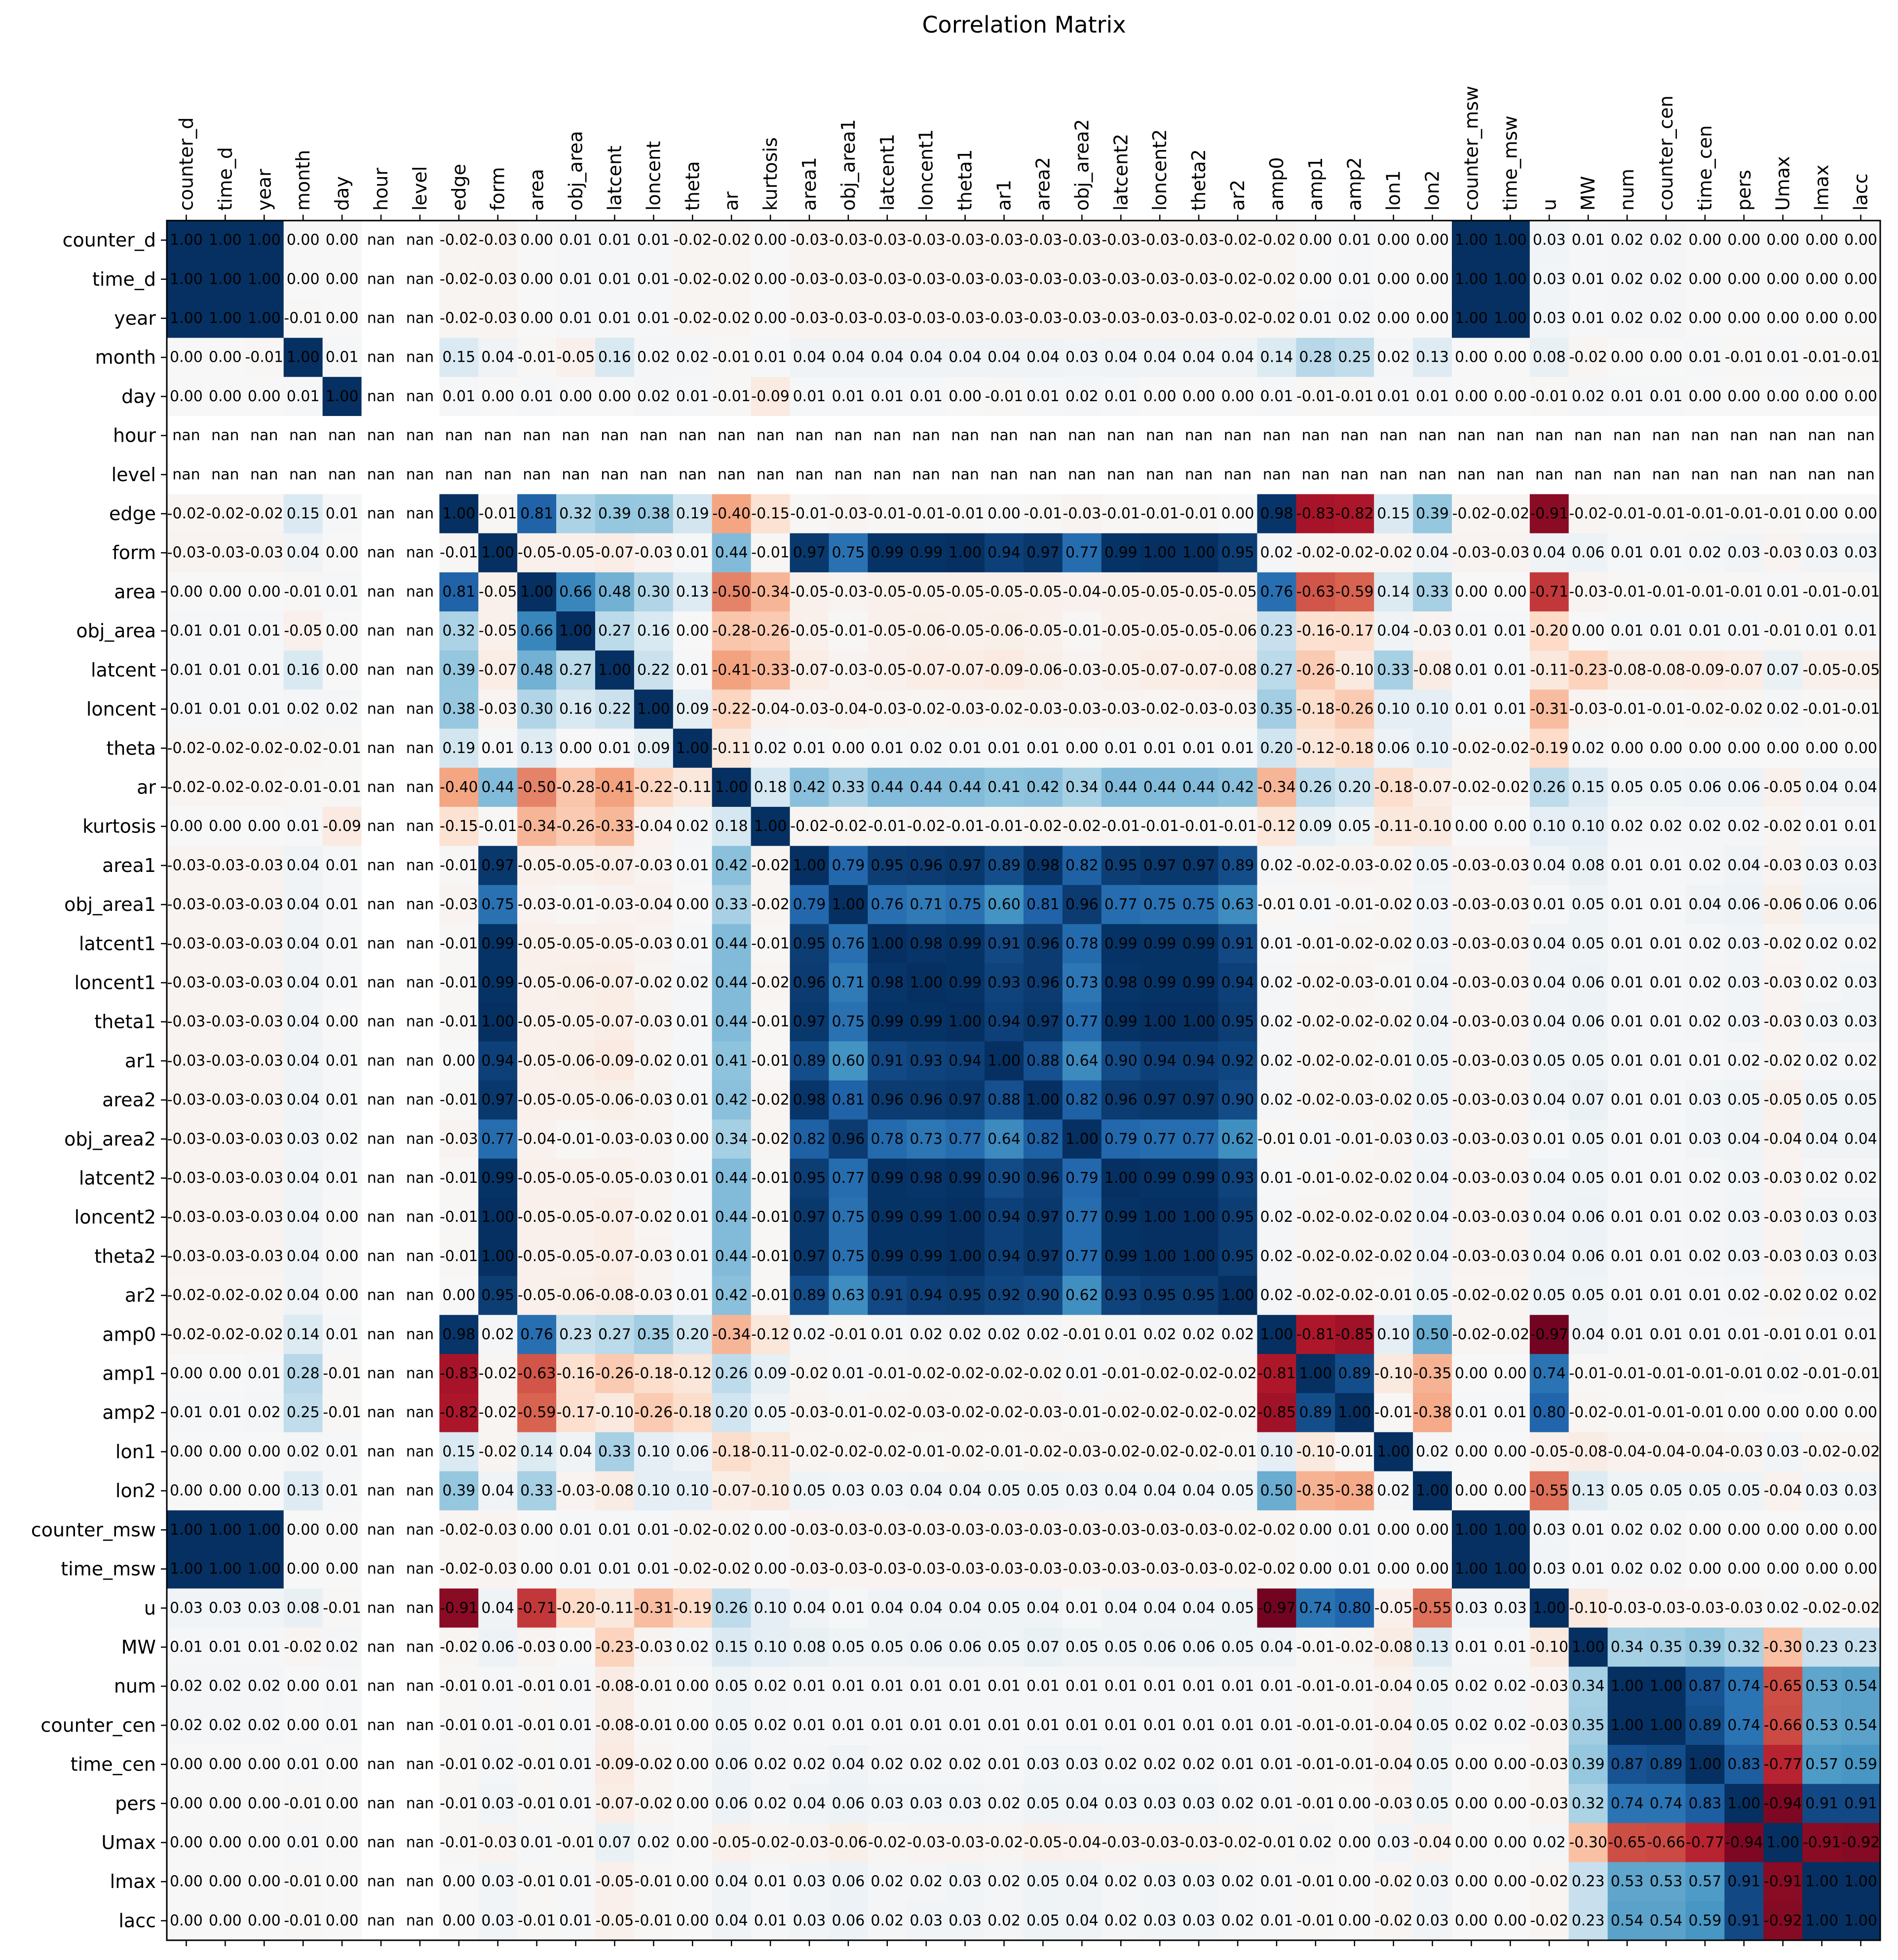 This screenshot has height=1960, width=1898. I want to click on cell-value-month-lon2: 0.13, so click(1432, 357).